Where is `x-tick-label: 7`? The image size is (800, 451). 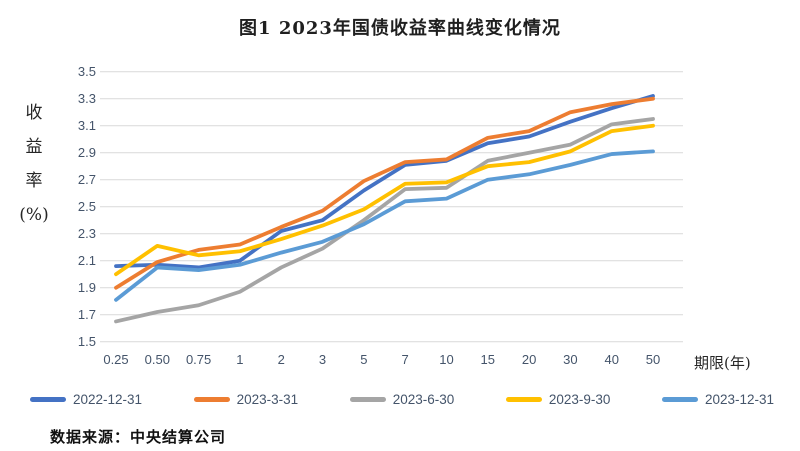 x-tick-label: 7 is located at coordinates (405, 359).